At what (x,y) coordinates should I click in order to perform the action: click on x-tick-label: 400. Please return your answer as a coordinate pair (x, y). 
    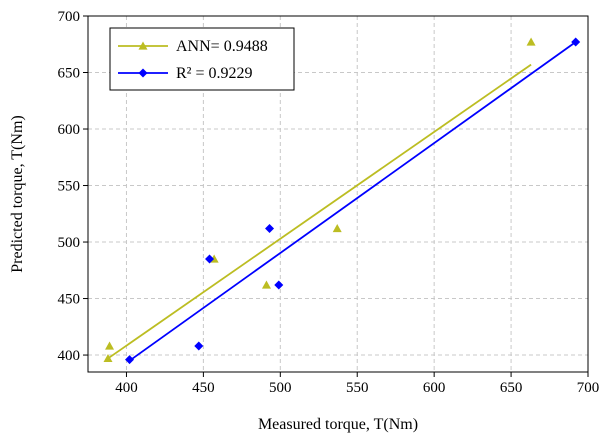
    Looking at the image, I should click on (126, 388).